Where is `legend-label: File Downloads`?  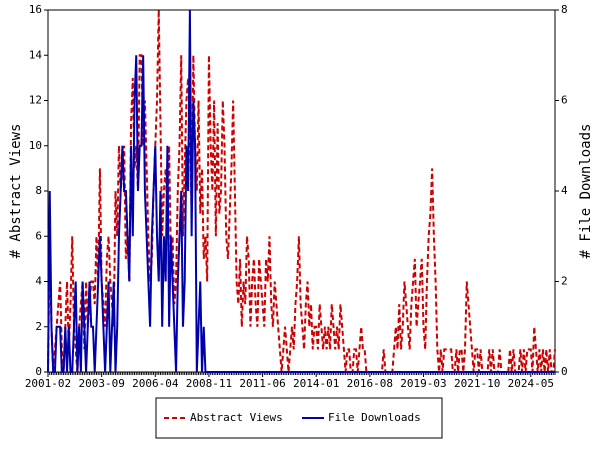 legend-label: File Downloads is located at coordinates (374, 417).